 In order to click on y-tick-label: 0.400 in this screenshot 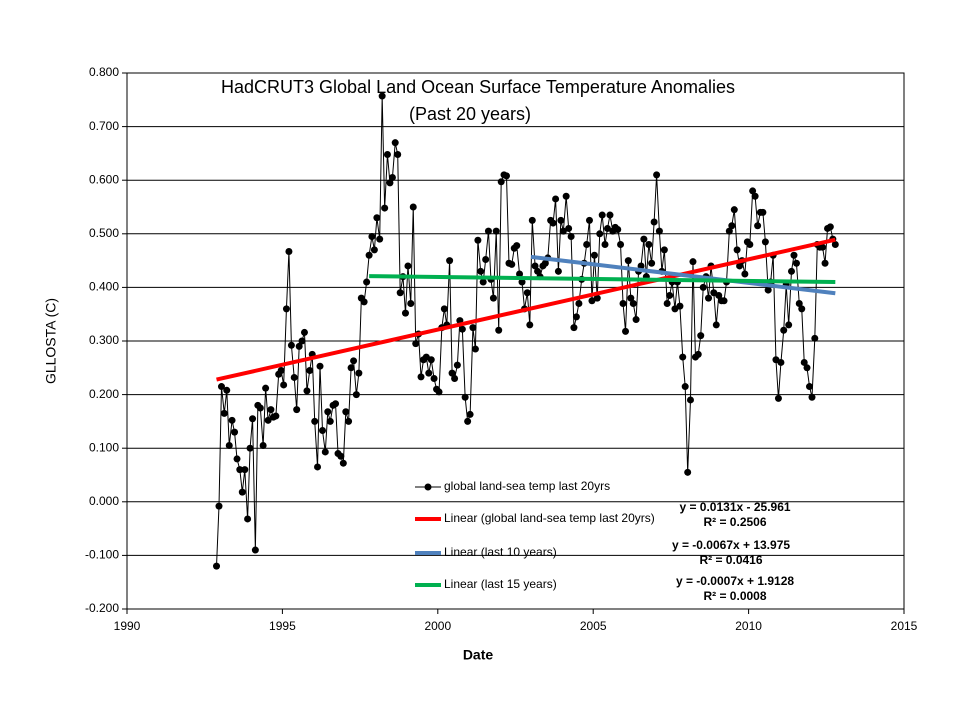, I will do `click(104, 287)`.